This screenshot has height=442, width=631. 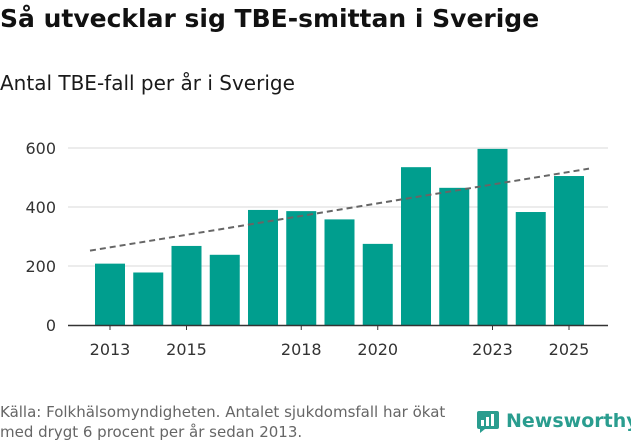 I want to click on bar-2023, so click(x=492, y=236).